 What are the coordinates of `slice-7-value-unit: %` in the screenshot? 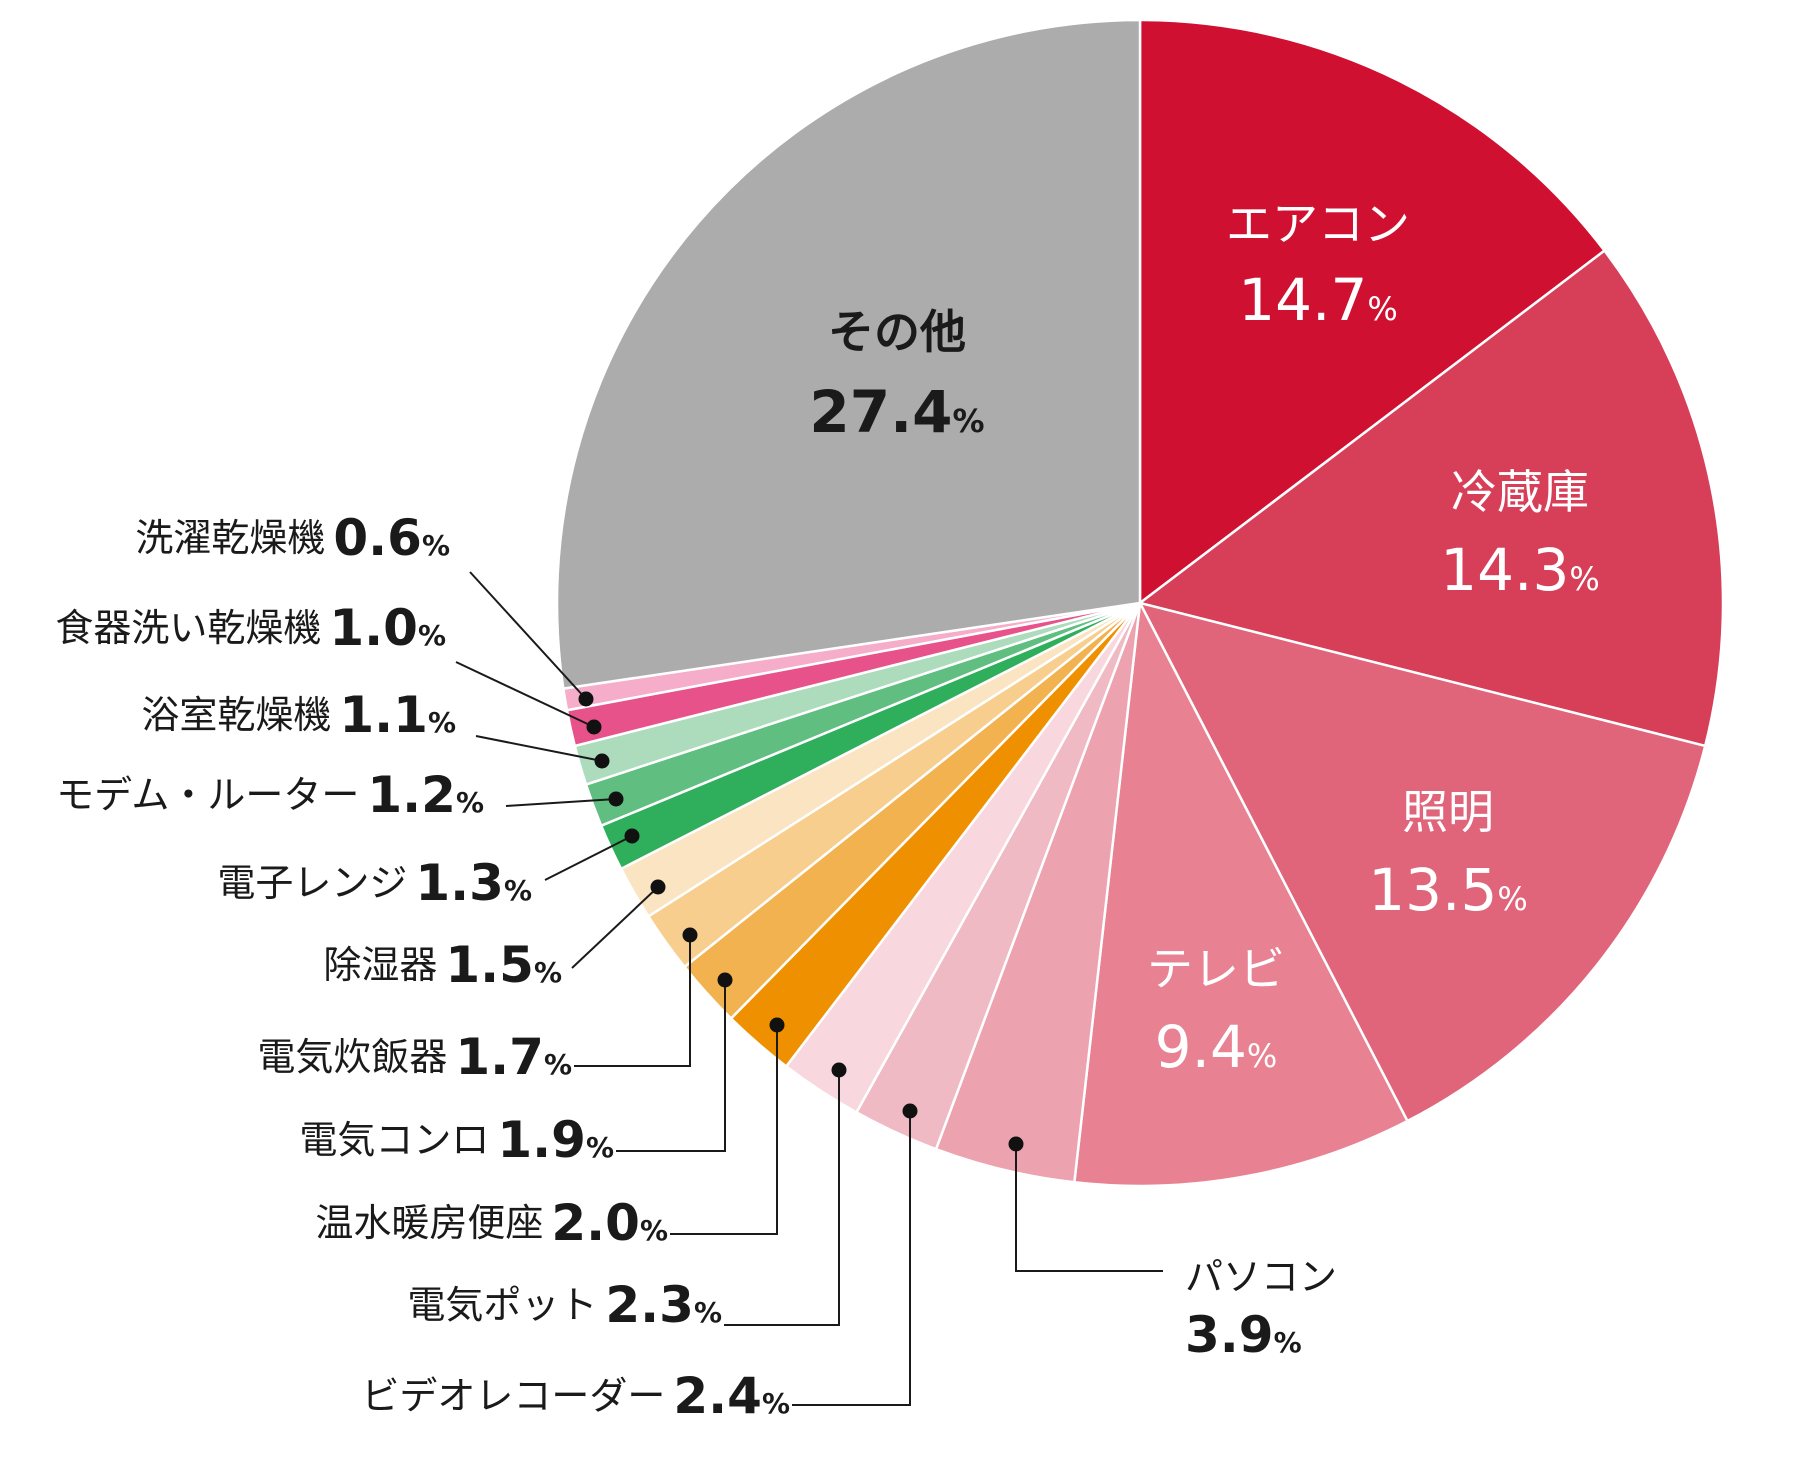 It's located at (654, 1230).